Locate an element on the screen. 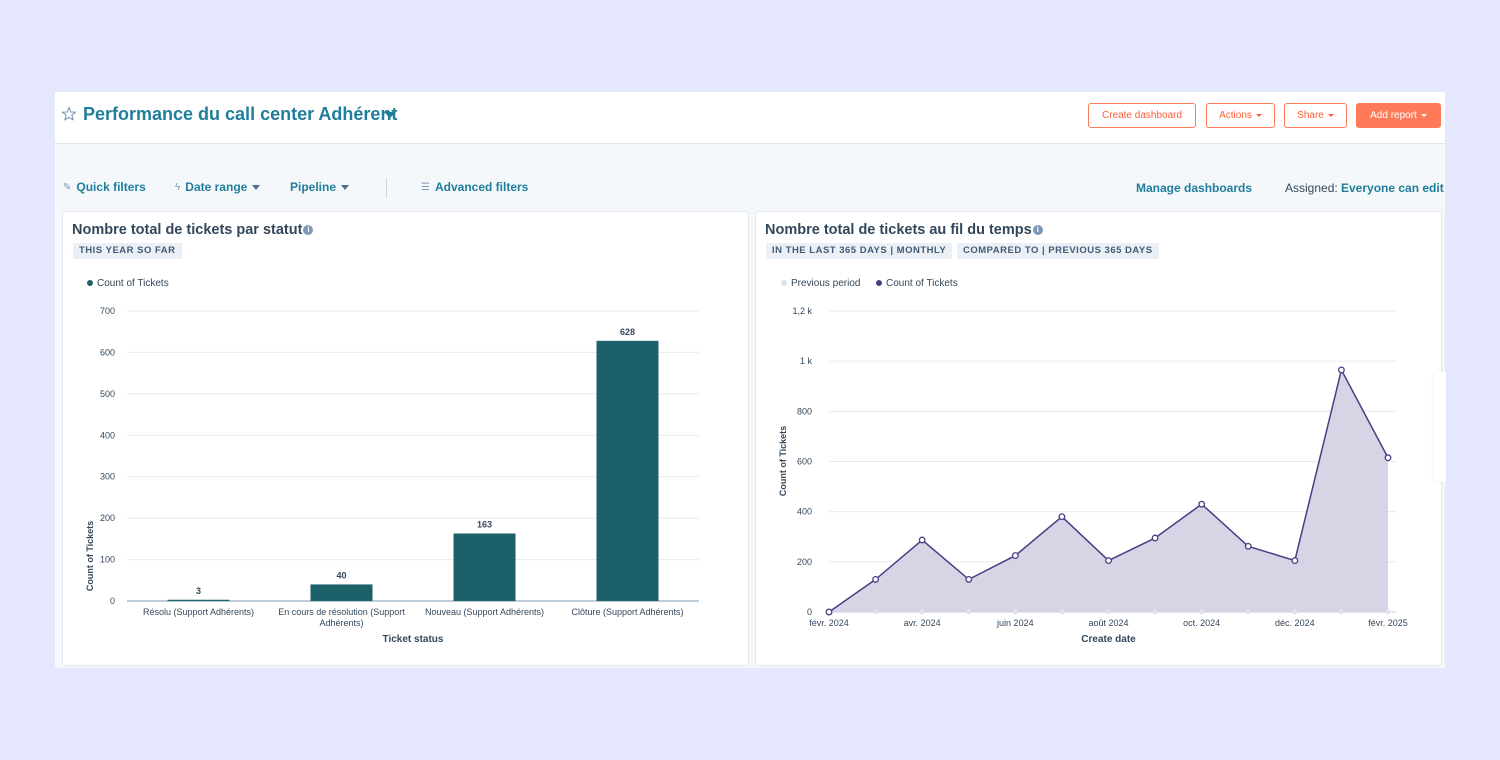  x-tick-label: déc. 2024 is located at coordinates (1295, 623).